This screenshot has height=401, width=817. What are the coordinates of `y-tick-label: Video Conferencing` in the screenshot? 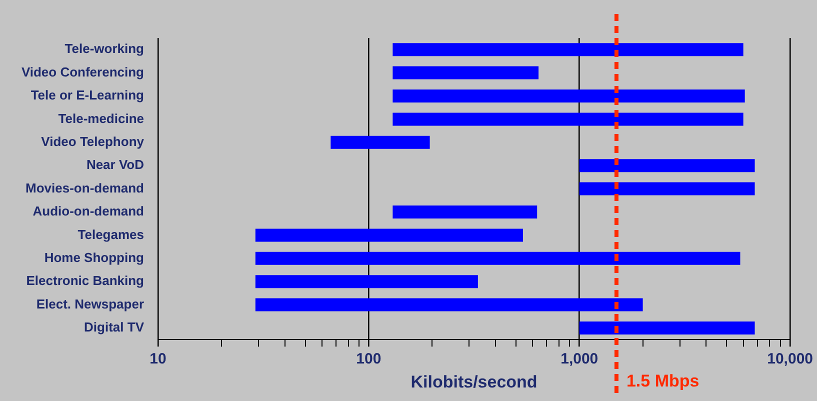 It's located at (82, 72).